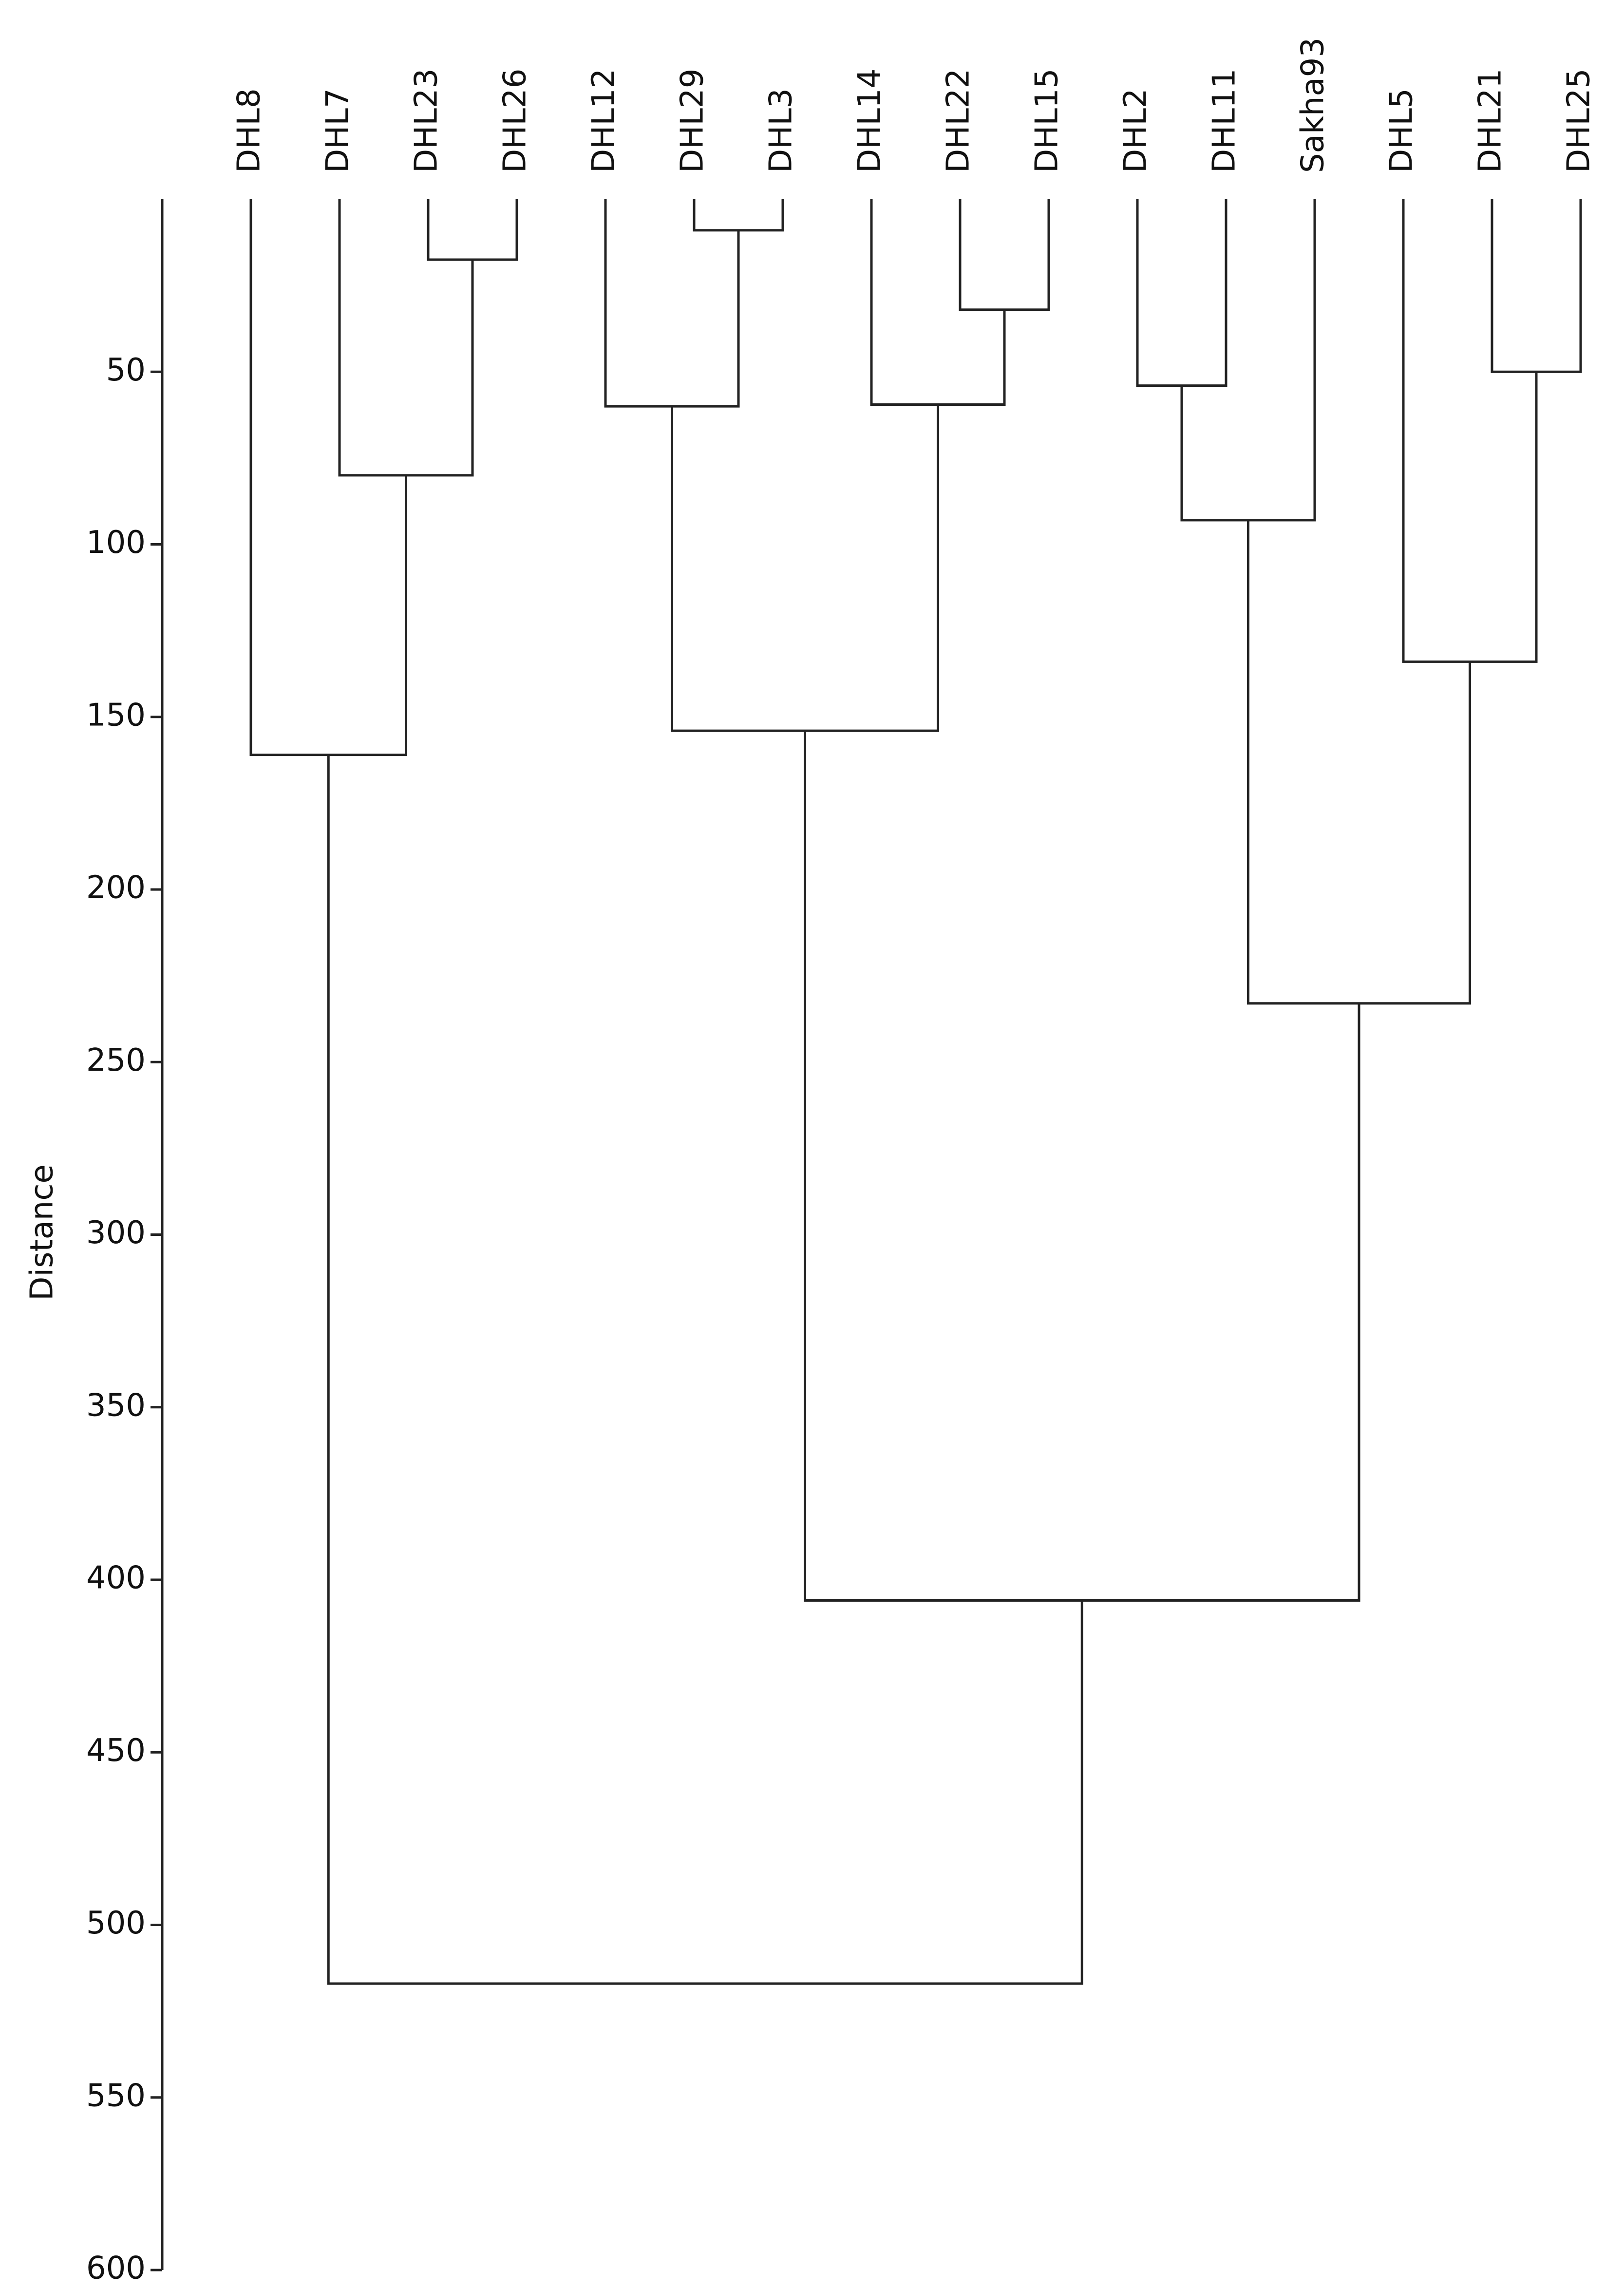 This screenshot has width=1624, height=2290. I want to click on leaf-label: DHL22, so click(959, 121).